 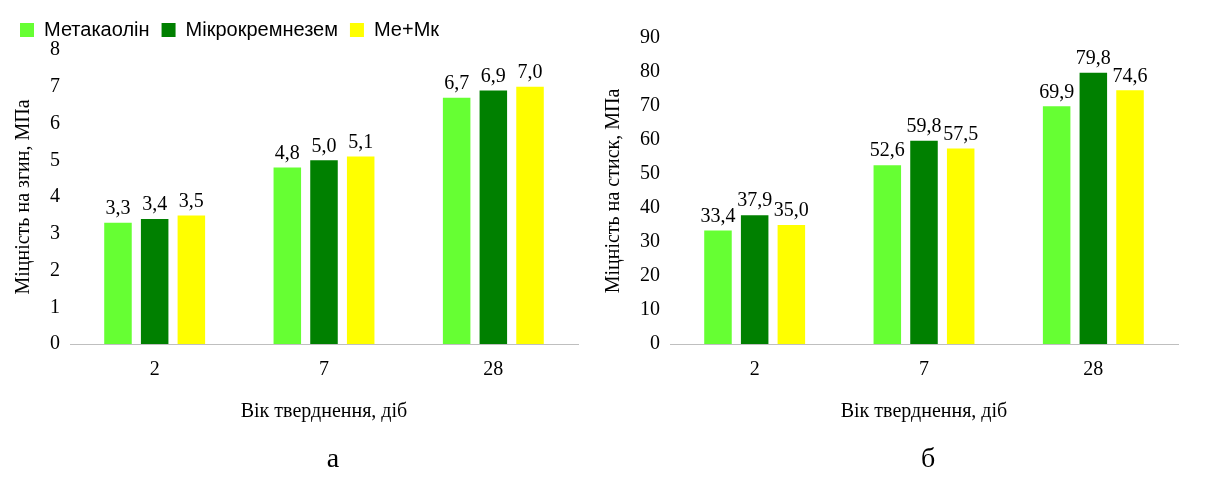 What do you see at coordinates (493, 74) in the screenshot?
I see `data-label: 6,9` at bounding box center [493, 74].